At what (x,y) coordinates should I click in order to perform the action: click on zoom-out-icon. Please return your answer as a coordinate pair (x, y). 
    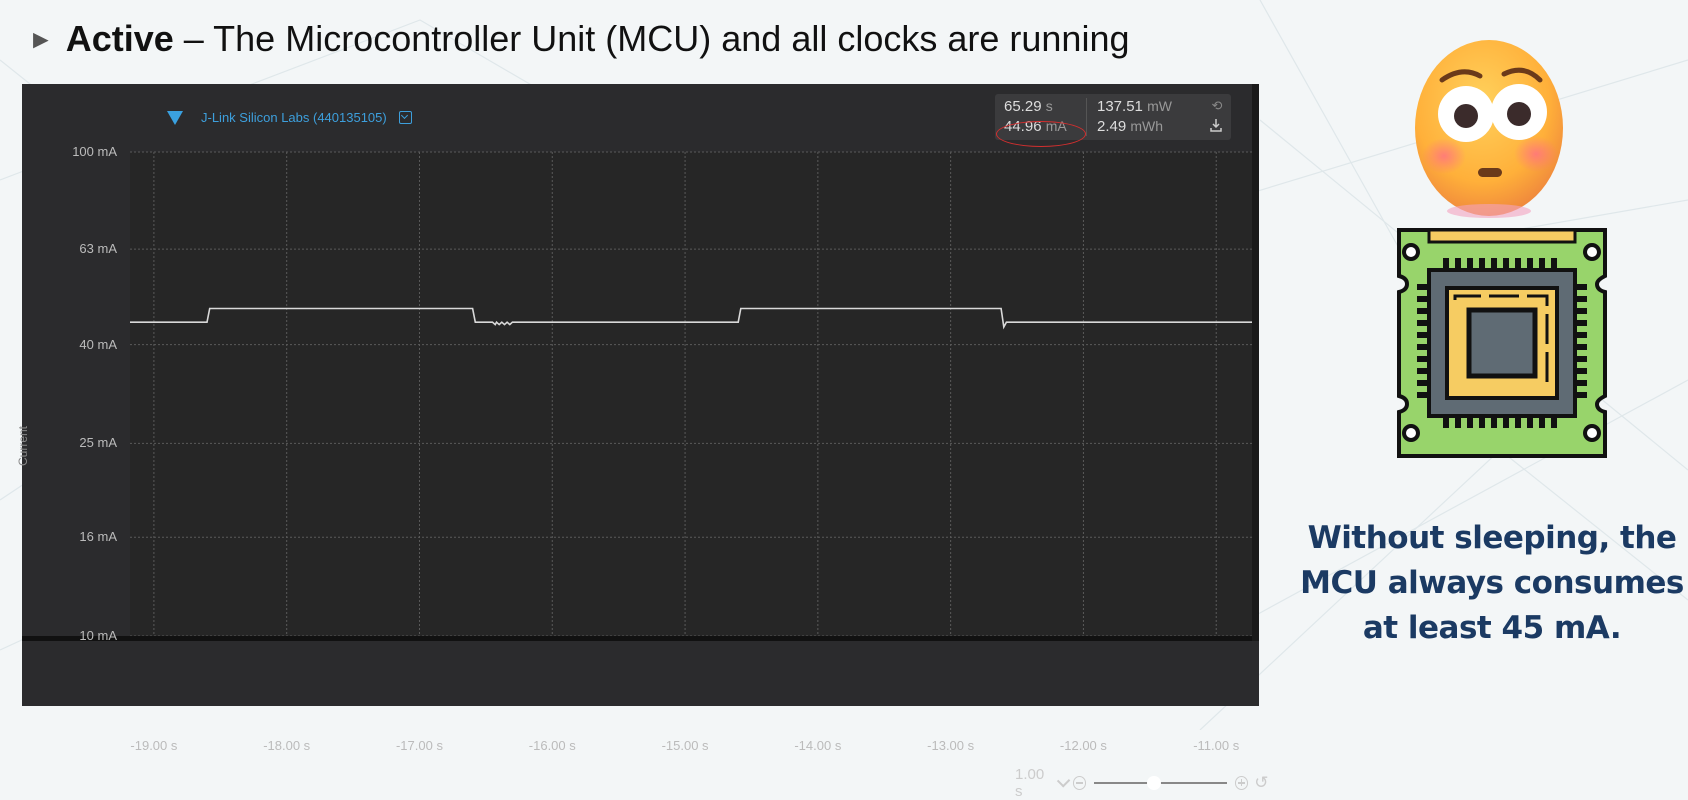
    Looking at the image, I should click on (1079, 783).